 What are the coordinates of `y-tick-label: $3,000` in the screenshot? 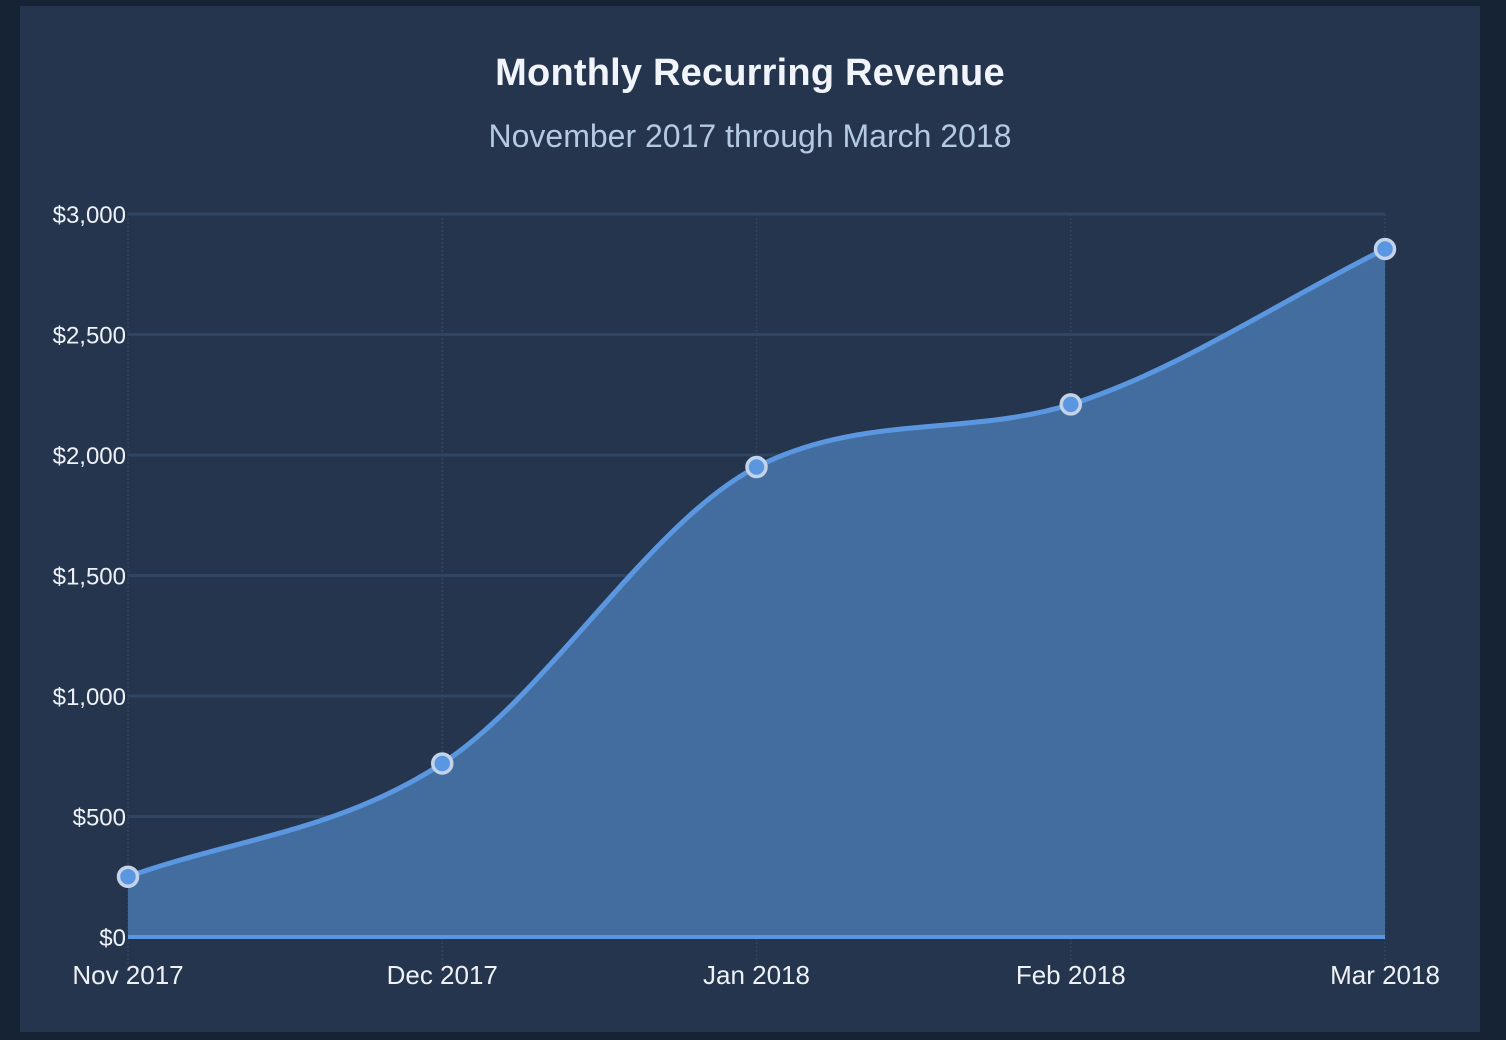 It's located at (89, 215).